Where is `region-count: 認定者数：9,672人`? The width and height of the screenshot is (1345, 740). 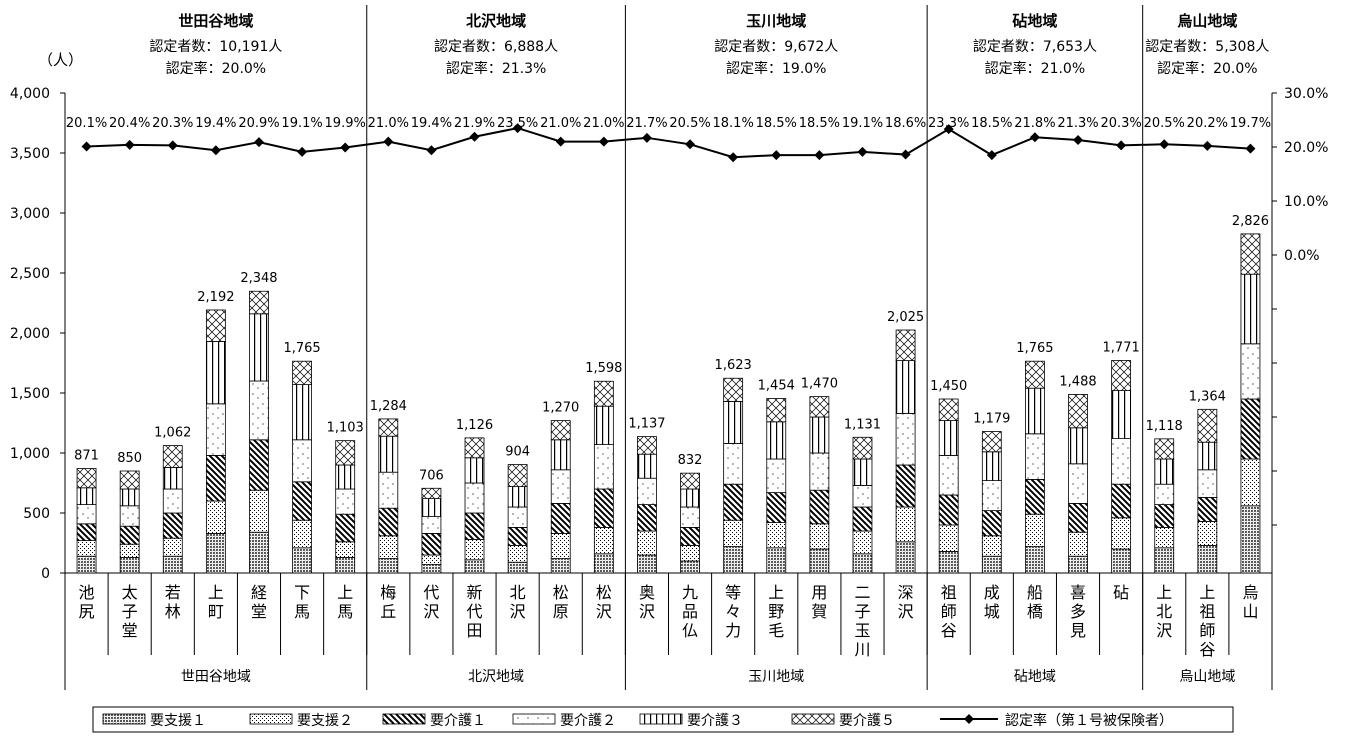
region-count: 認定者数：9,672人 is located at coordinates (776, 47).